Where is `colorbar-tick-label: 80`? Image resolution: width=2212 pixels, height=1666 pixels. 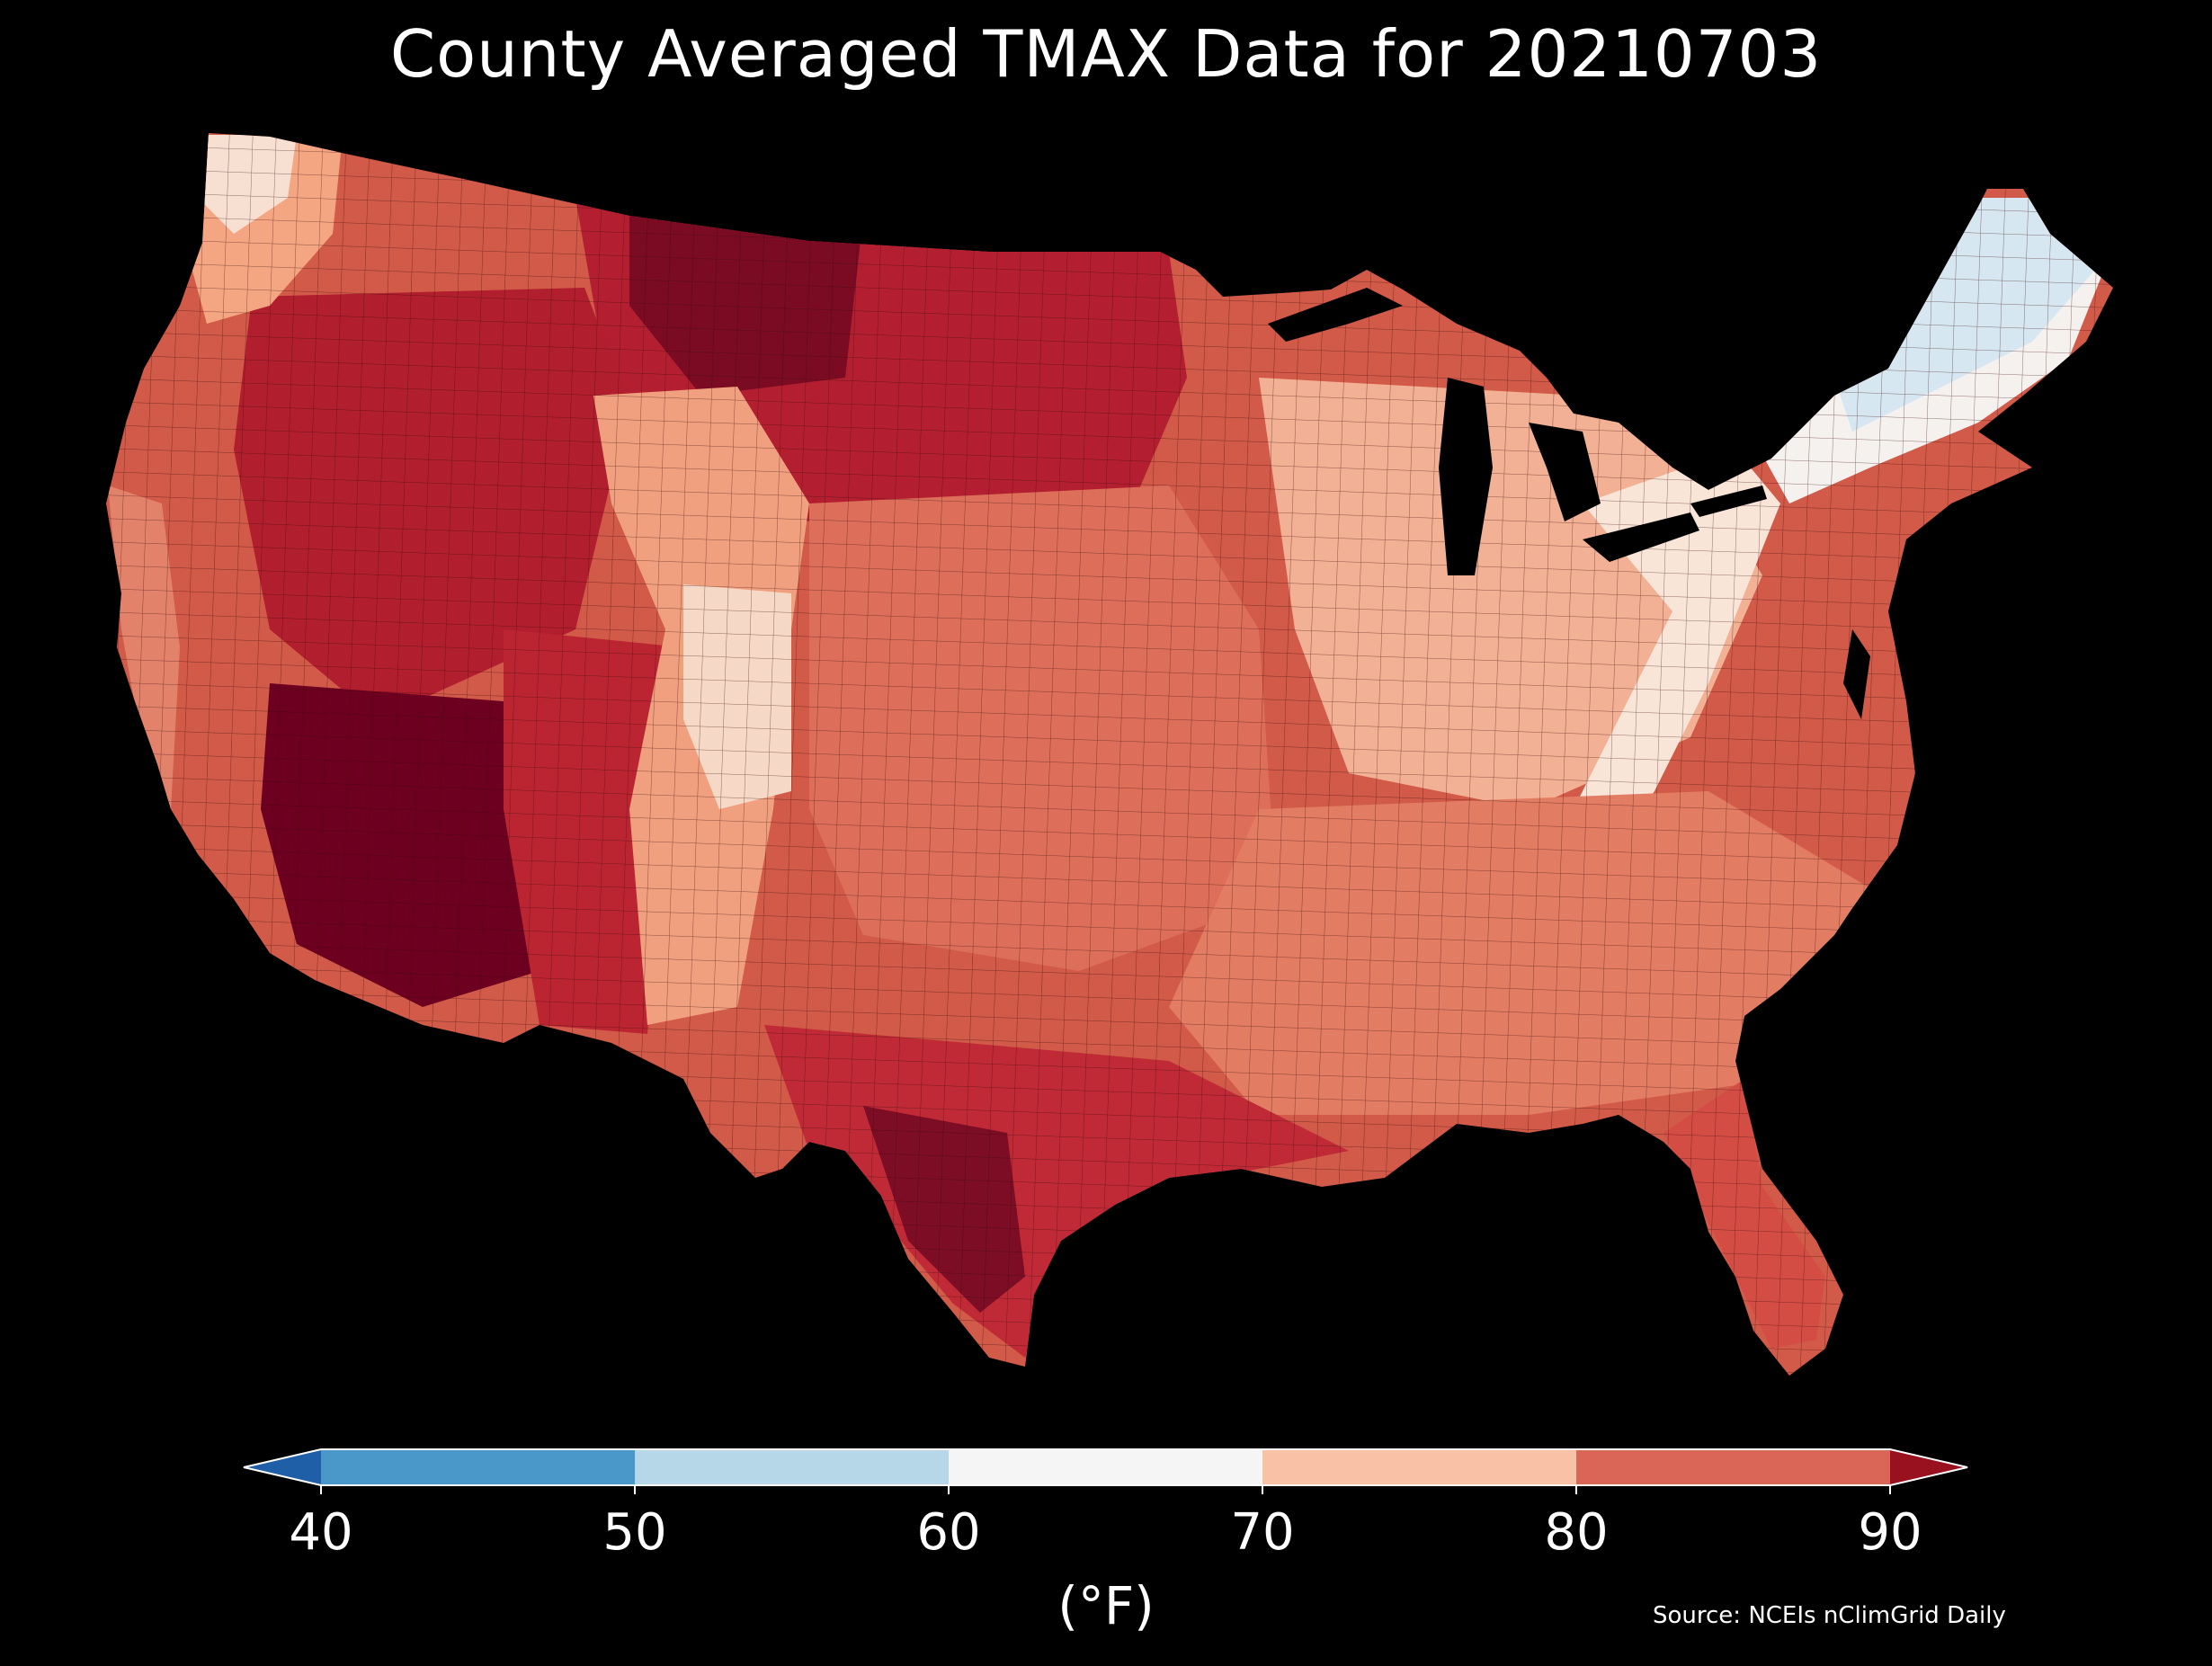 colorbar-tick-label: 80 is located at coordinates (1576, 1532).